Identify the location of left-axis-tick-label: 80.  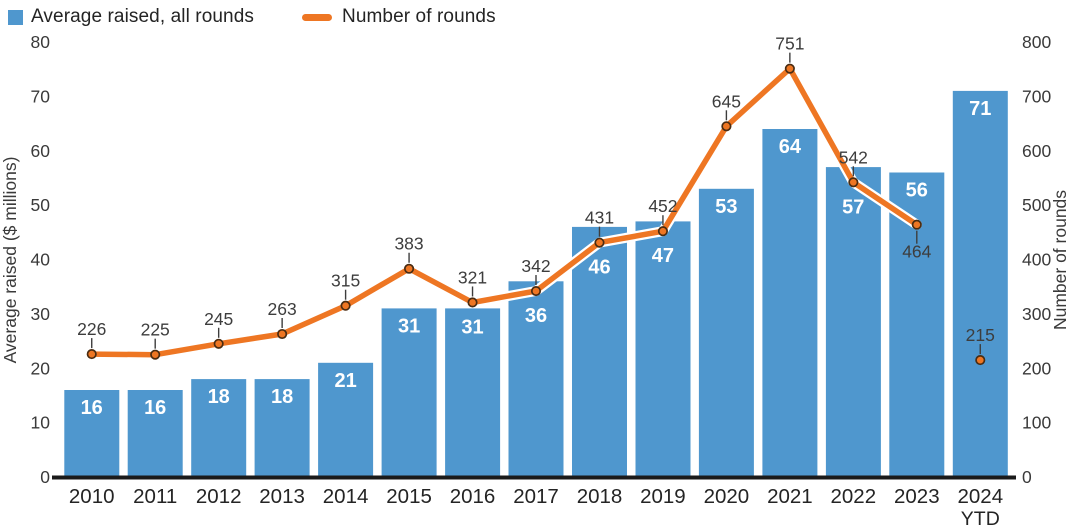
(41, 42).